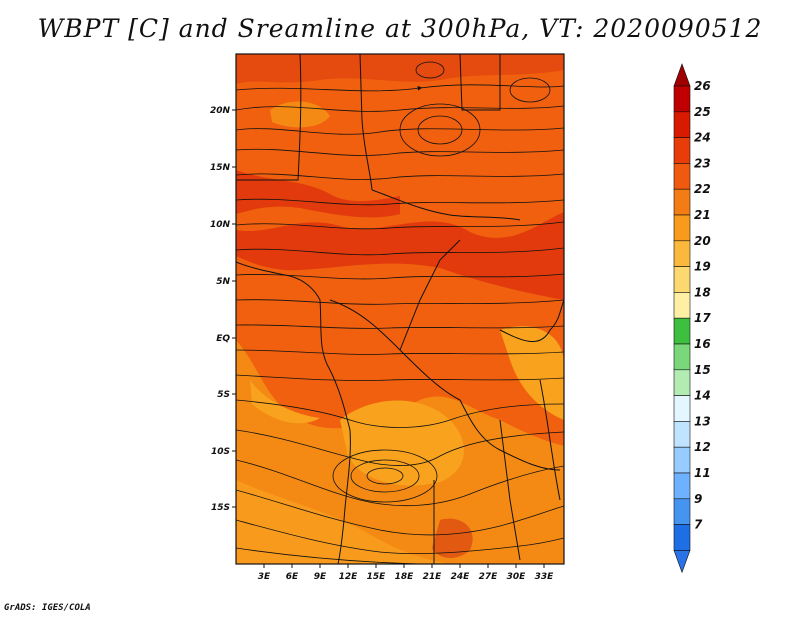  I want to click on colorbar-label: 21, so click(702, 215).